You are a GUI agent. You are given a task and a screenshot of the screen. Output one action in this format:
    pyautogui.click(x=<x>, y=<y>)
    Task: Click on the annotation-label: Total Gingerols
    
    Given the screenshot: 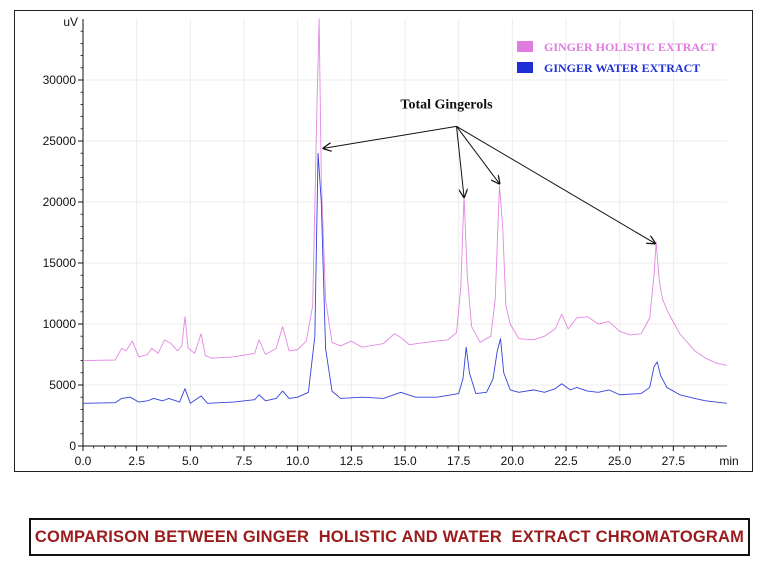 What is the action you would take?
    pyautogui.click(x=446, y=104)
    